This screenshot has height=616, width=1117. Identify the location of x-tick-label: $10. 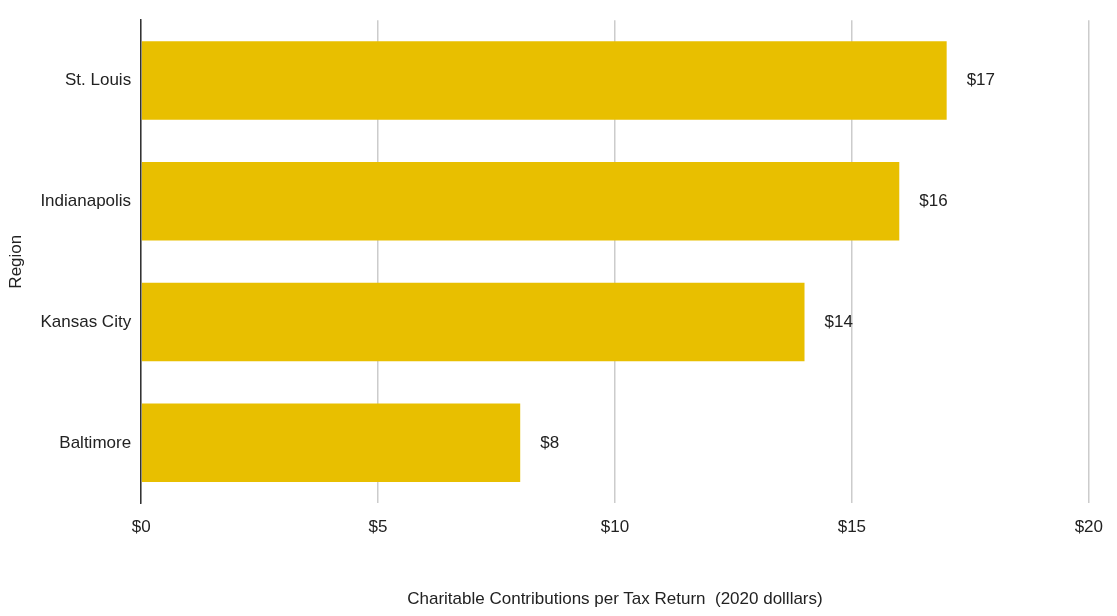
(615, 527).